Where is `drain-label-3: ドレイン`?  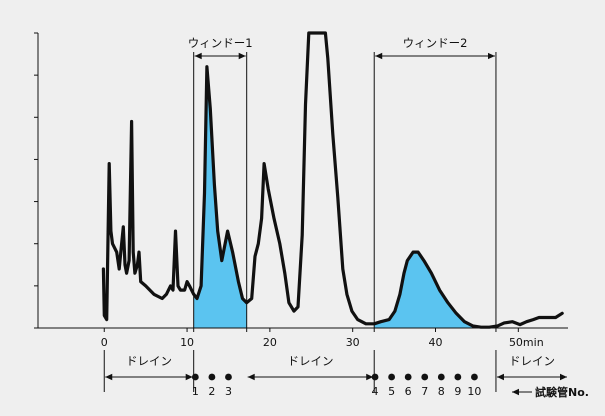
drain-label-3: ドレイン is located at coordinates (532, 361).